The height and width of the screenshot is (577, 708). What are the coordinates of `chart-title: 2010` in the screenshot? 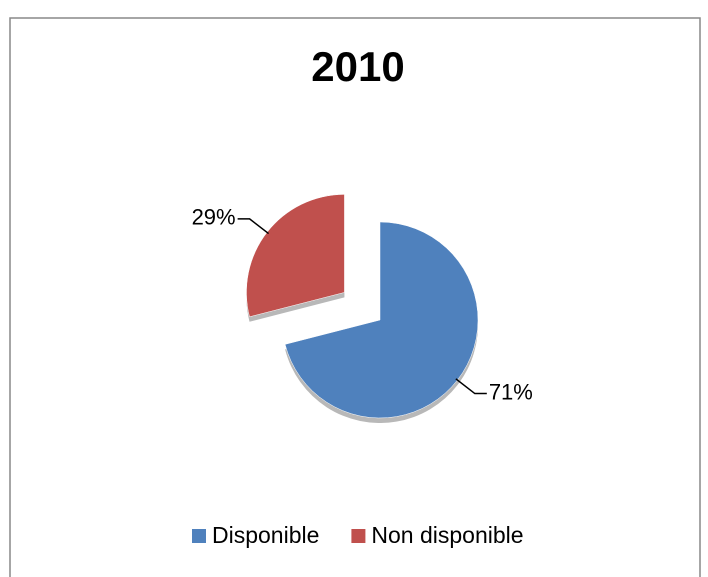 It's located at (357, 66).